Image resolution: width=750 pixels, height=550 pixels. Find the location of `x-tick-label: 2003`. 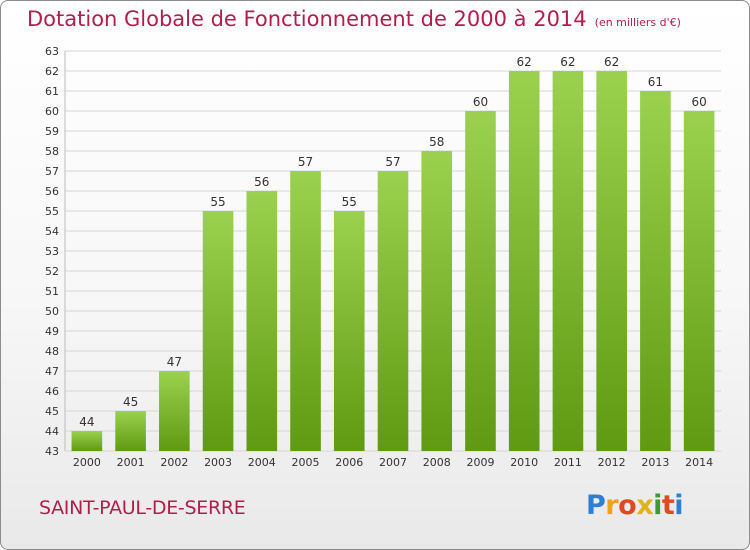

x-tick-label: 2003 is located at coordinates (218, 462).